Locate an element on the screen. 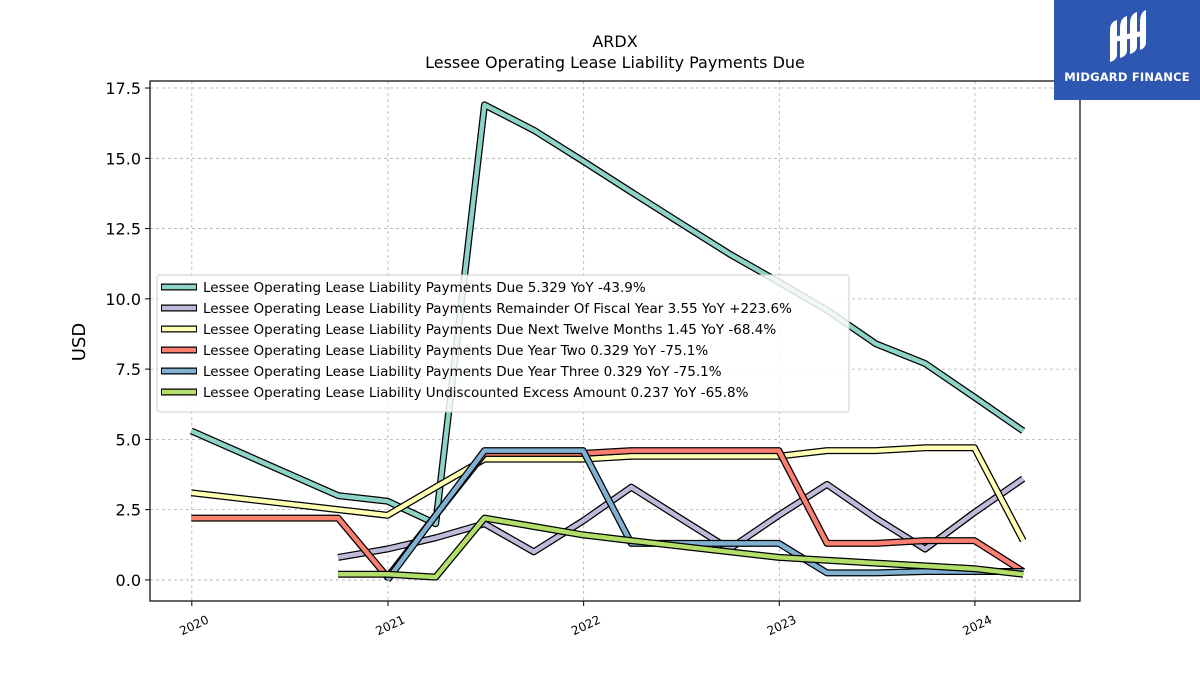 The height and width of the screenshot is (675, 1200). x-tick-label: 2022 is located at coordinates (586, 626).